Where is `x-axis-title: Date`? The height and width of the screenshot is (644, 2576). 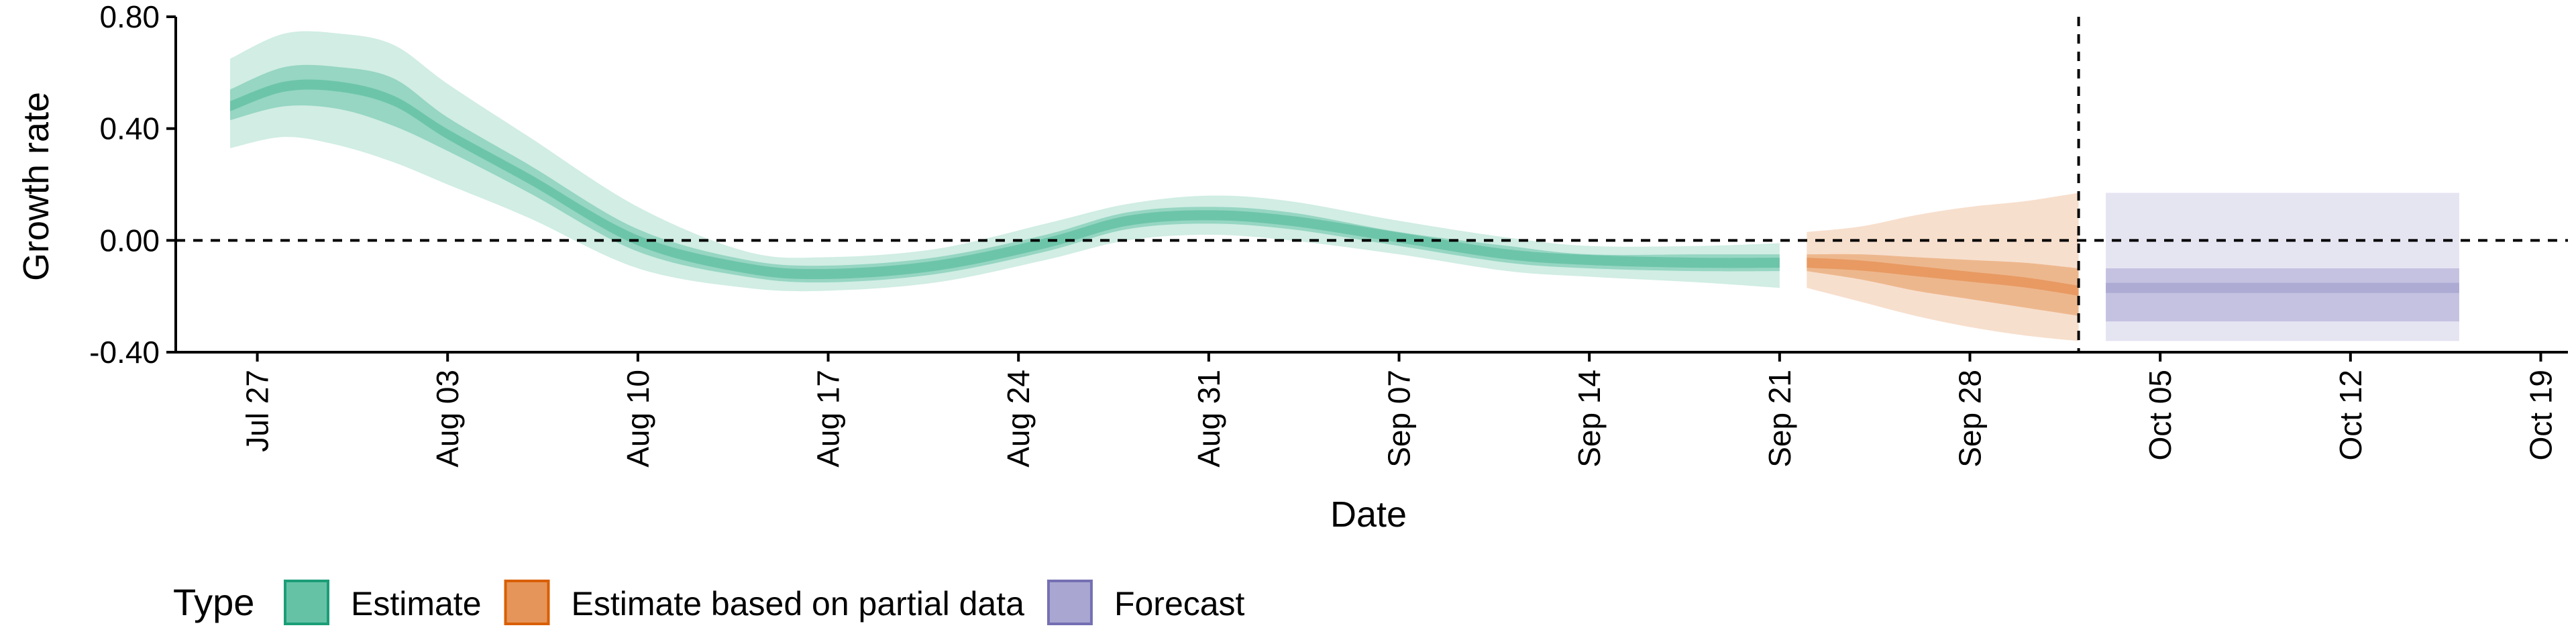 x-axis-title: Date is located at coordinates (1368, 514).